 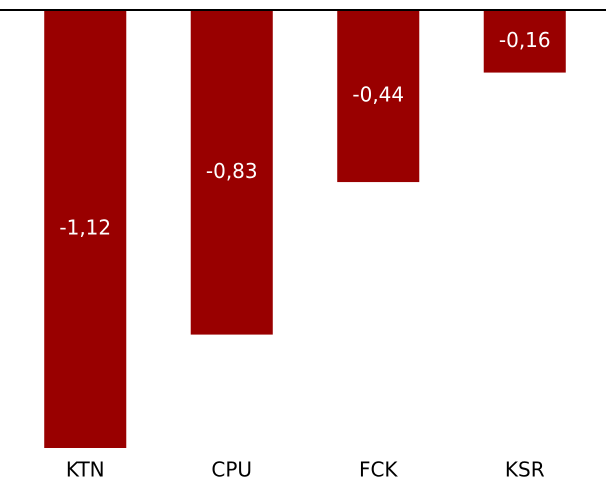 I want to click on value-label: -0,83, so click(x=232, y=171).